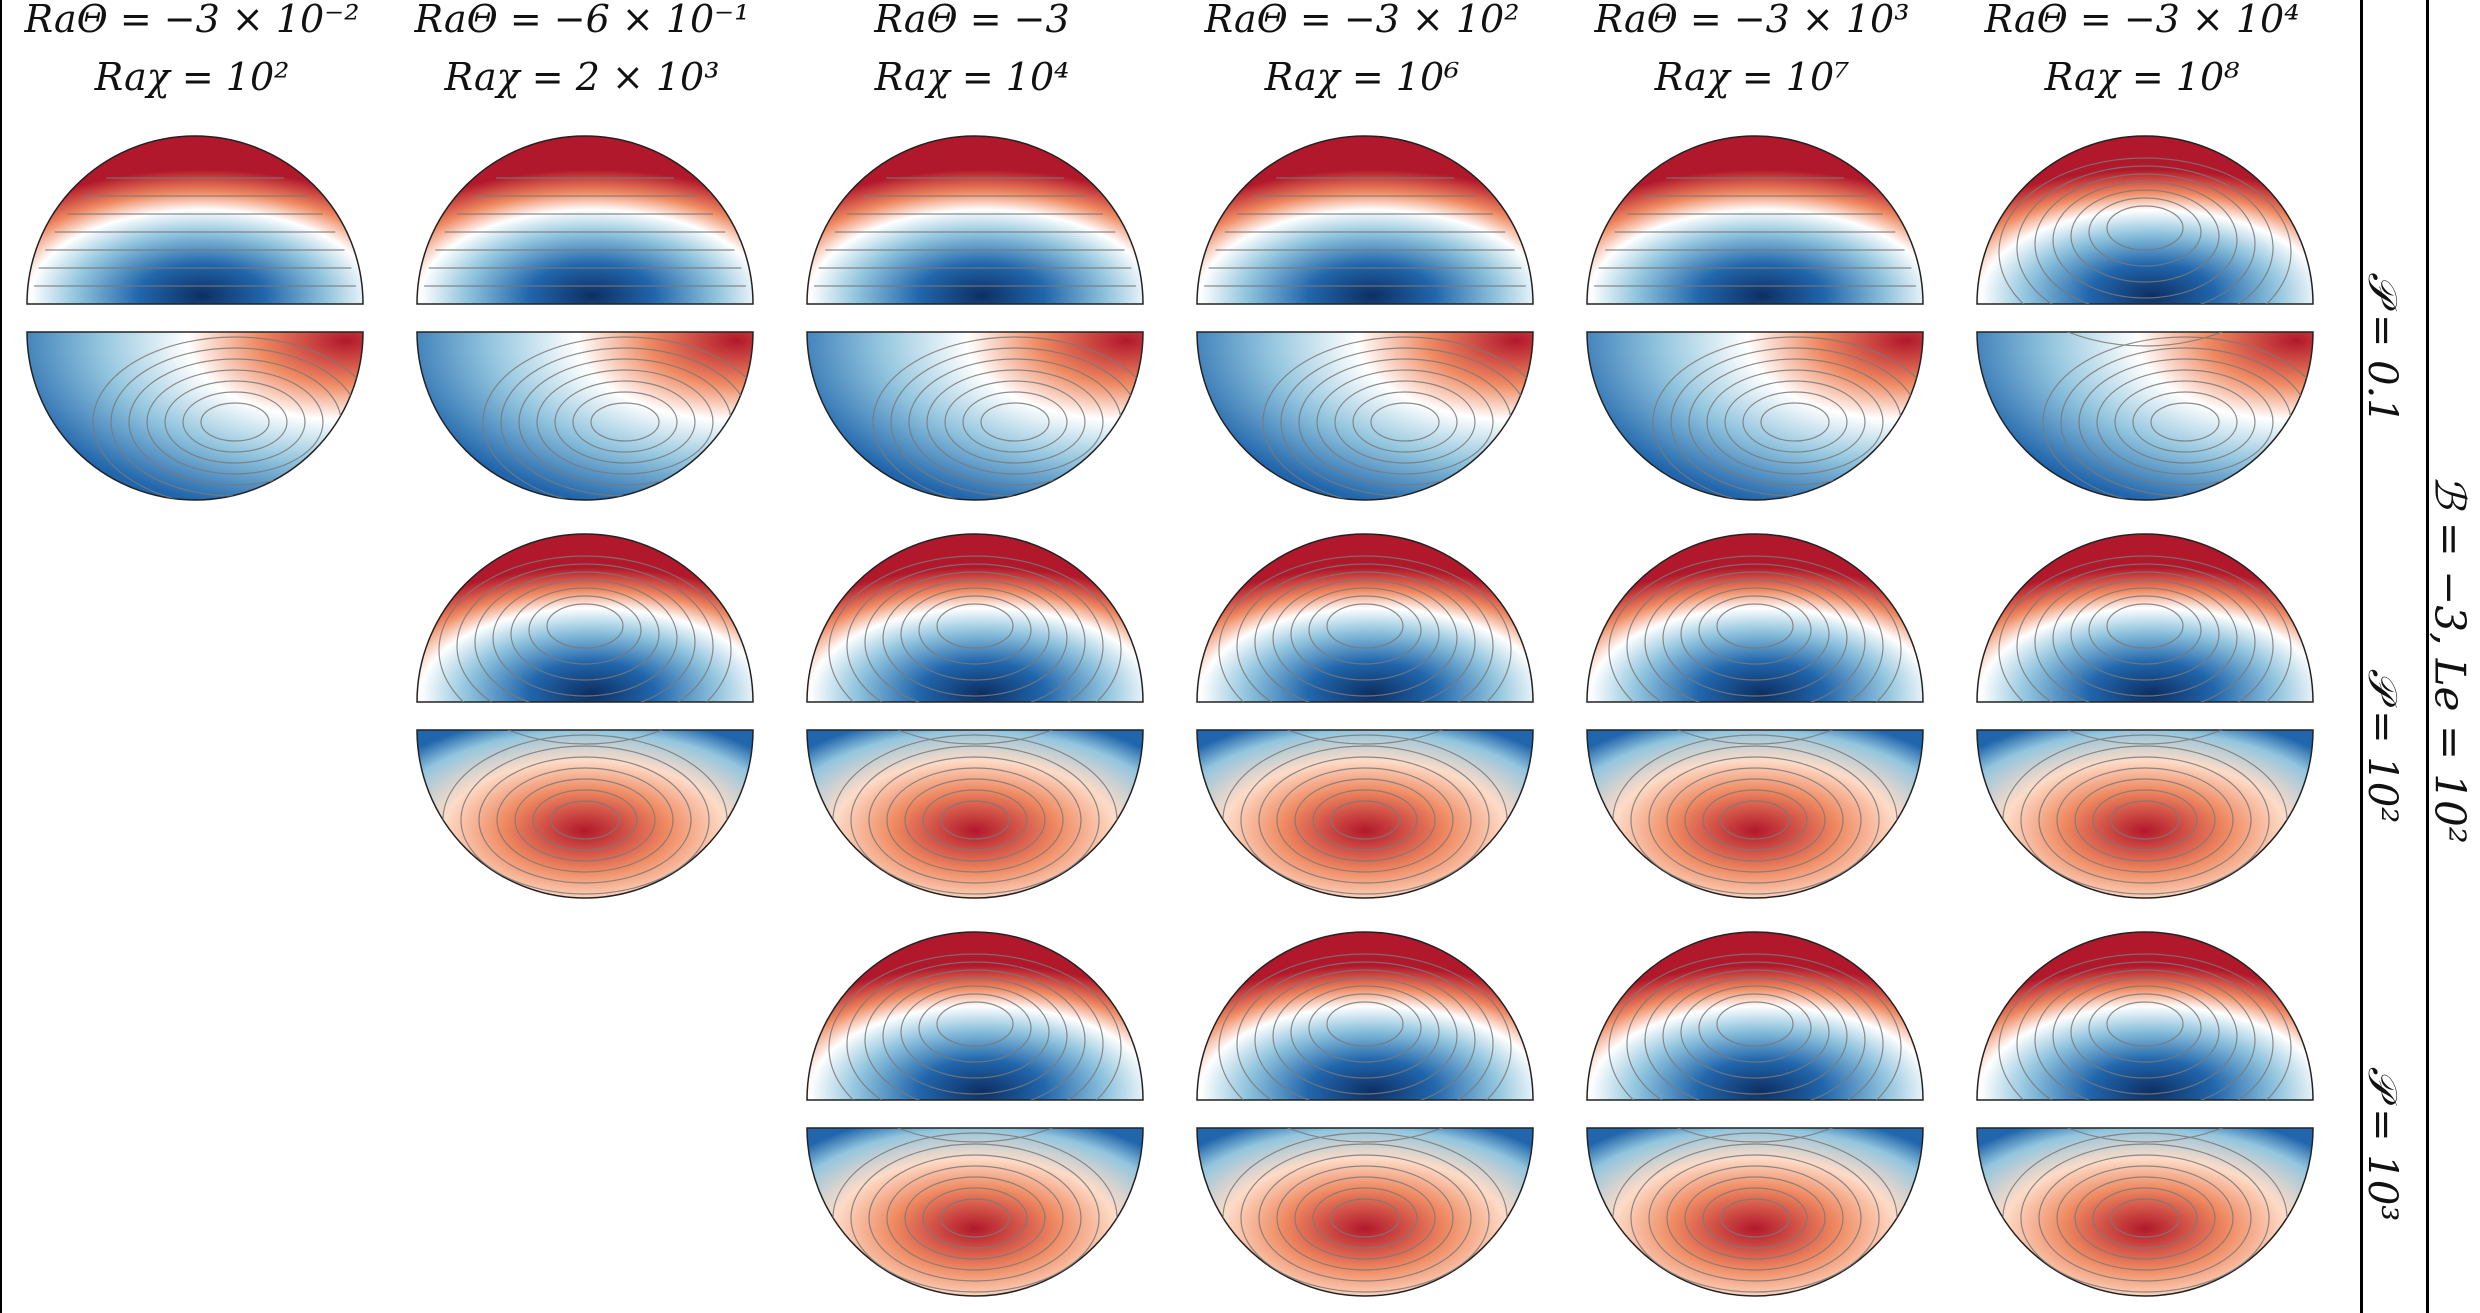 The width and height of the screenshot is (2480, 1313). Describe the element at coordinates (1362, 77) in the screenshot. I see `column-header-ra-chi: Raχ = 10⁶` at that location.